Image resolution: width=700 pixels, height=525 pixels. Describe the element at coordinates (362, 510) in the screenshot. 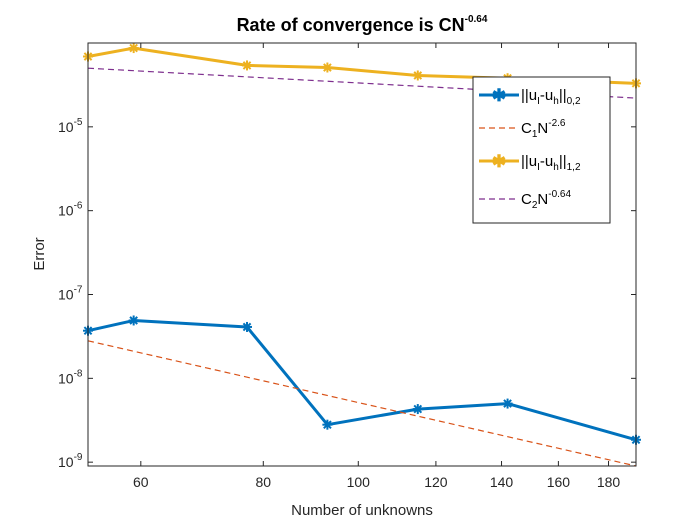

I see `x-axis-title: Number of unknowns` at that location.